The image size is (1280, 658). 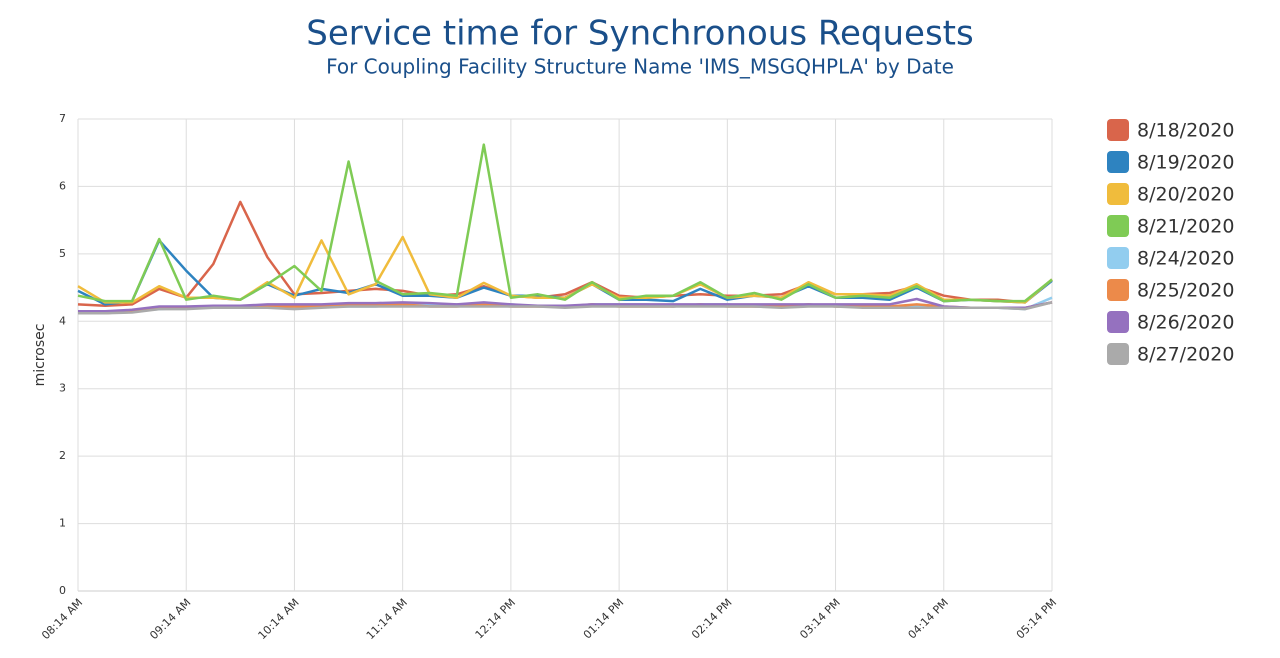 I want to click on legend-label: 8/25/2020, so click(x=1185, y=291).